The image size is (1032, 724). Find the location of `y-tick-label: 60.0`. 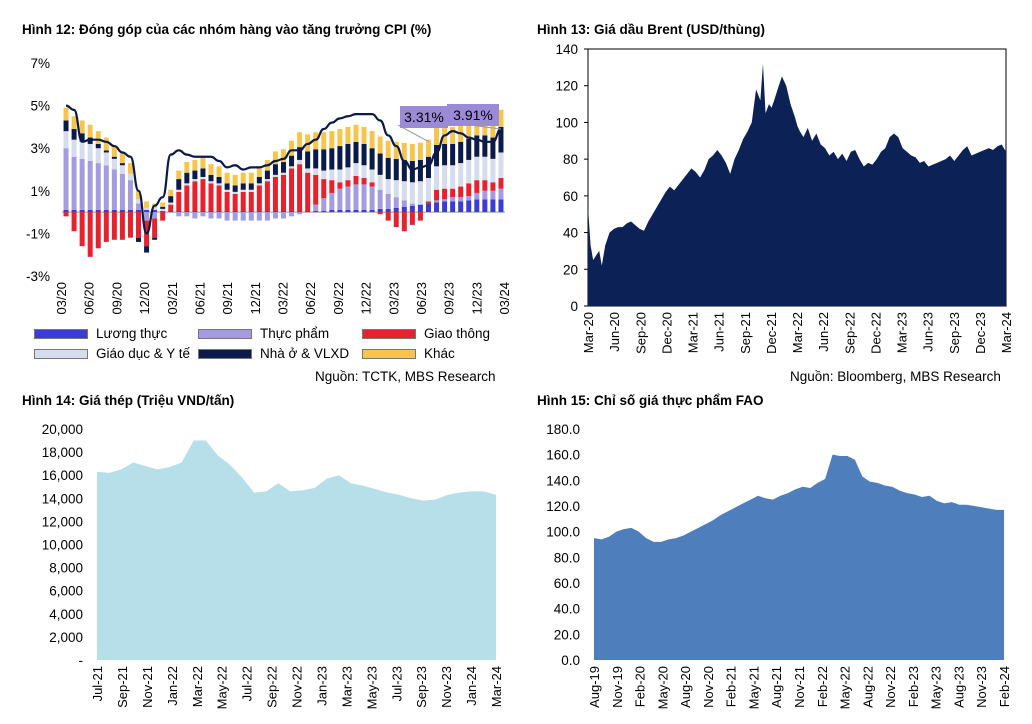

y-tick-label: 60.0 is located at coordinates (567, 583).